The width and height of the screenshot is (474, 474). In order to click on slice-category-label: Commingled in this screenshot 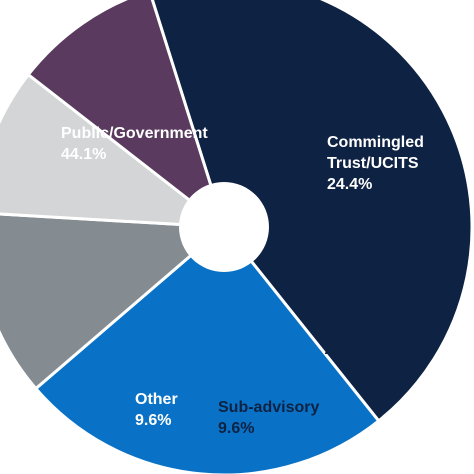, I will do `click(375, 142)`.